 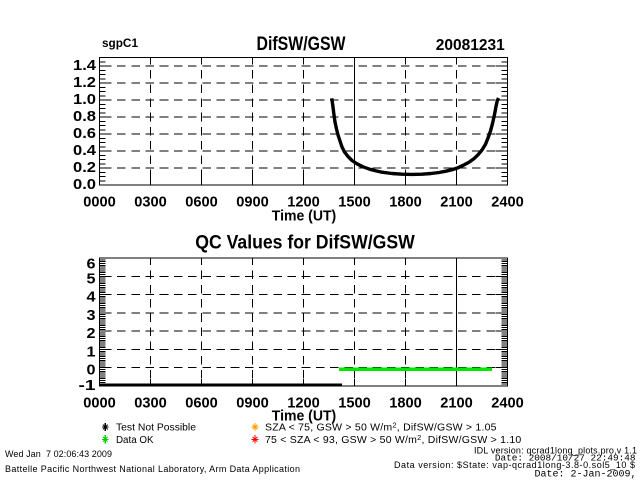 I want to click on svg-text: 5, so click(x=91, y=278).